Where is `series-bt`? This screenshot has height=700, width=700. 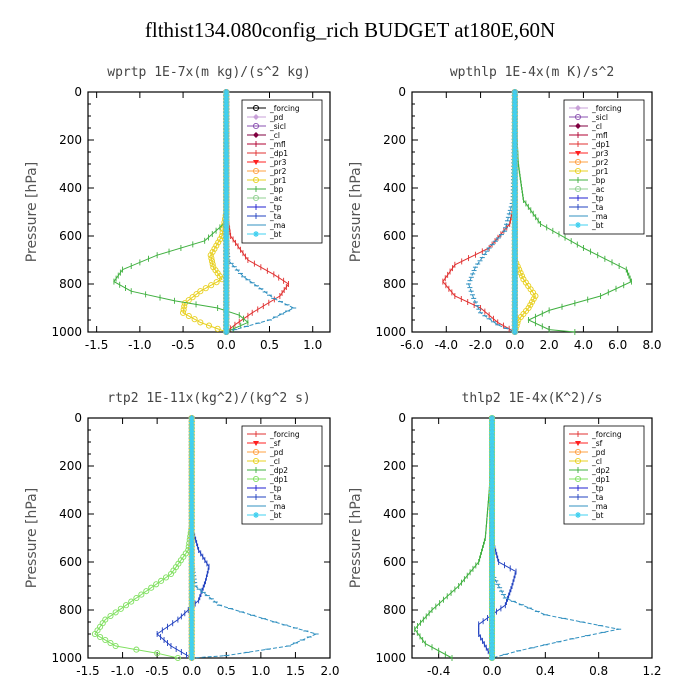 series-bt is located at coordinates (492, 538).